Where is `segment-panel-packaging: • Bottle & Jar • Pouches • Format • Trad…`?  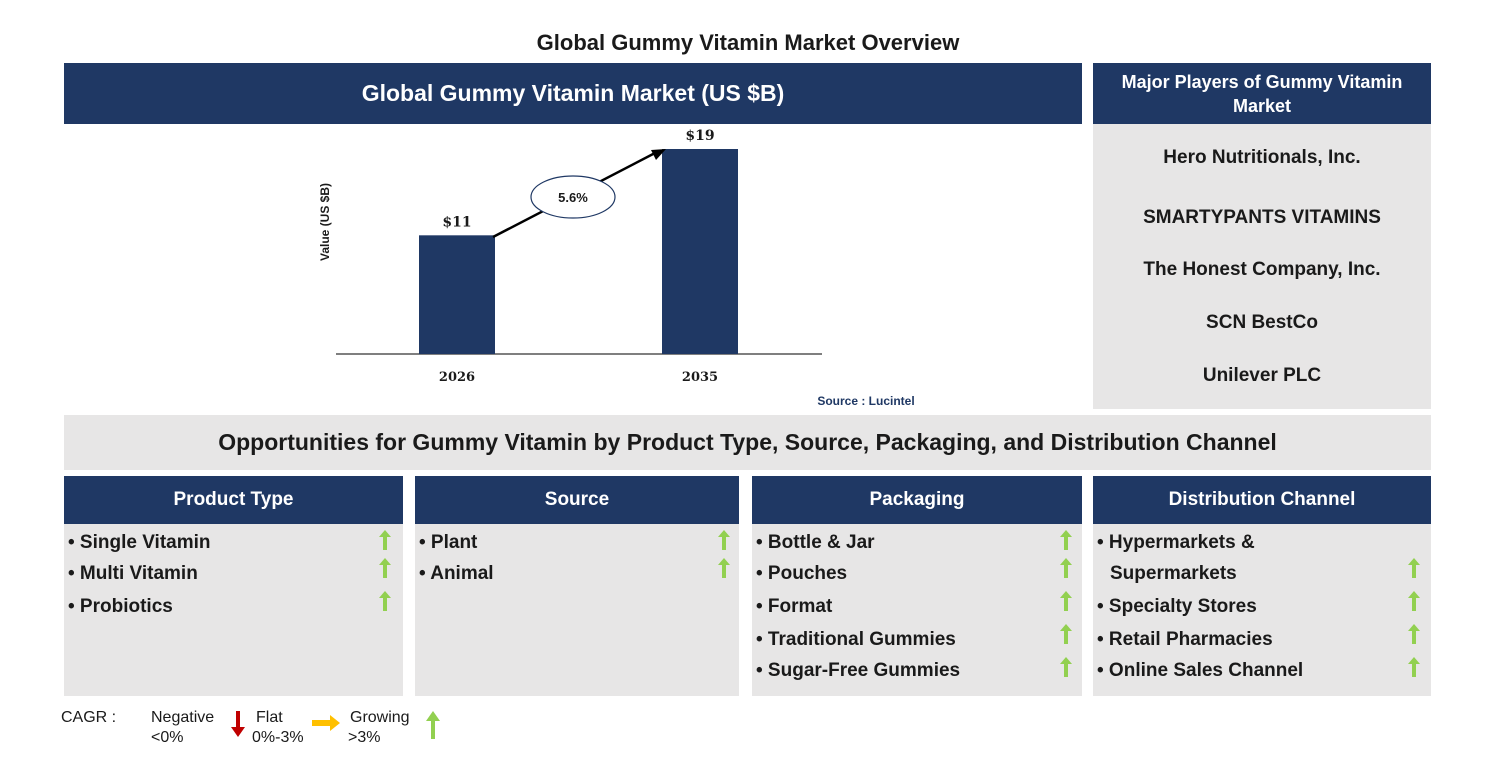
segment-panel-packaging: • Bottle & Jar • Pouches • Format • Trad… is located at coordinates (917, 610).